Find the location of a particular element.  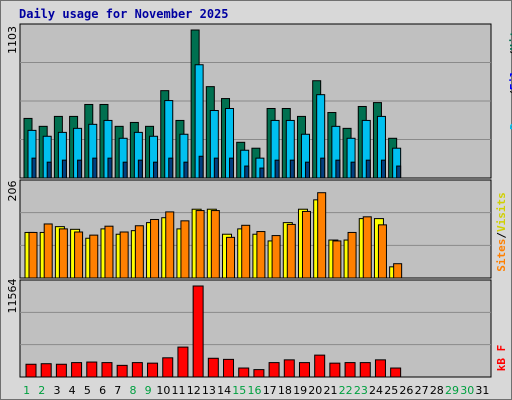

day-label: 18 is located at coordinates (285, 390).